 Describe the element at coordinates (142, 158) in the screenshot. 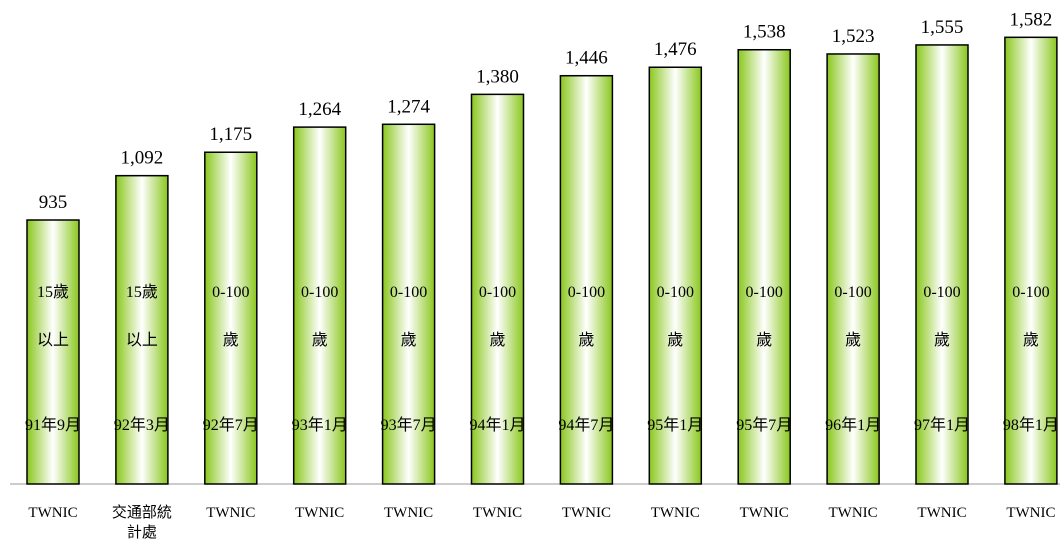

I see `bar-value-label: 1,092` at that location.